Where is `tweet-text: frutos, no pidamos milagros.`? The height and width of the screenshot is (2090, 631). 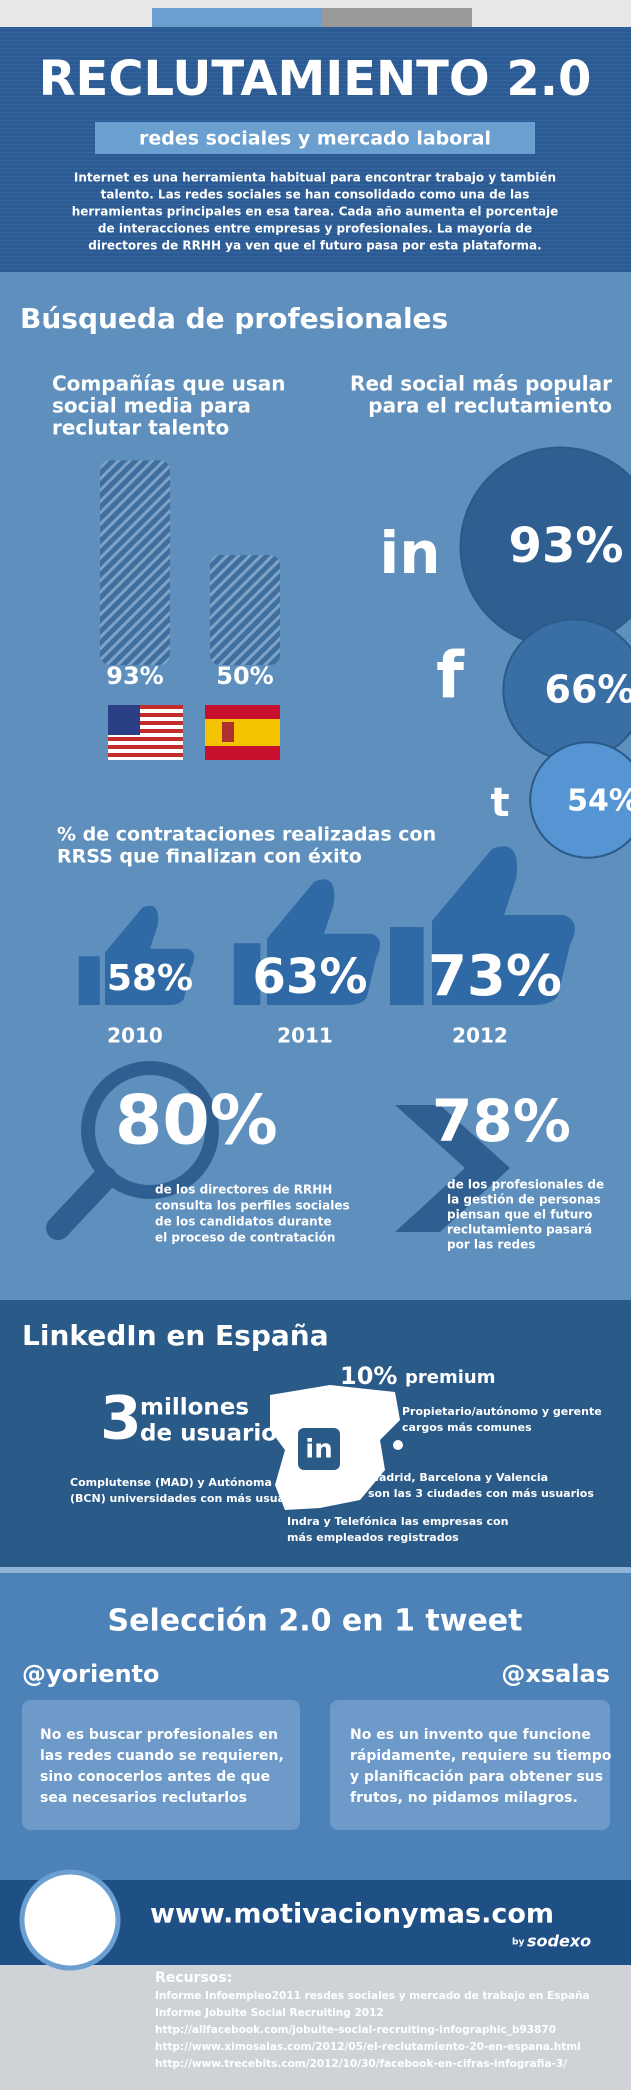 tweet-text: frutos, no pidamos milagros. is located at coordinates (464, 1798).